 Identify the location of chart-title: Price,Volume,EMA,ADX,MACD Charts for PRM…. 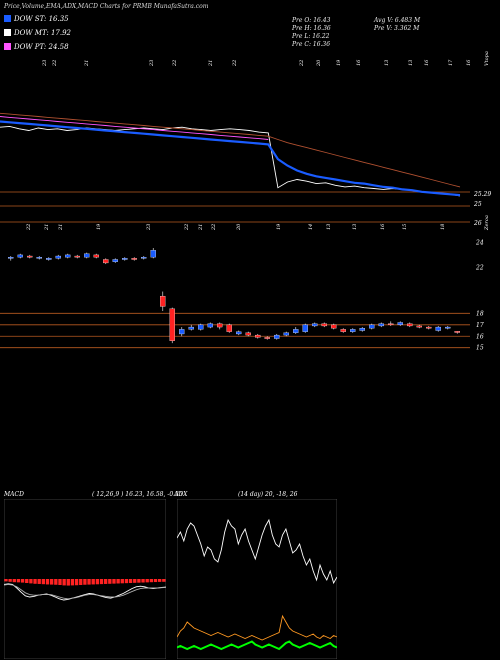
(106, 6).